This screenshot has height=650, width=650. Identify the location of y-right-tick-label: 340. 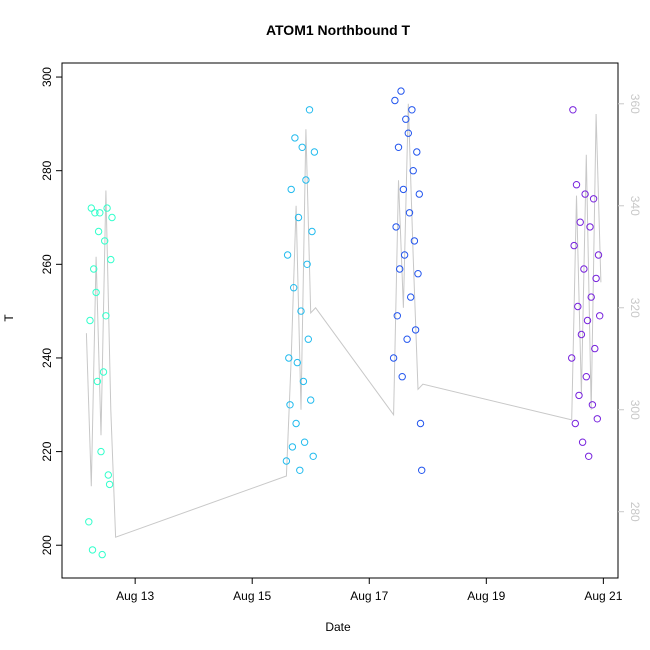
(635, 206).